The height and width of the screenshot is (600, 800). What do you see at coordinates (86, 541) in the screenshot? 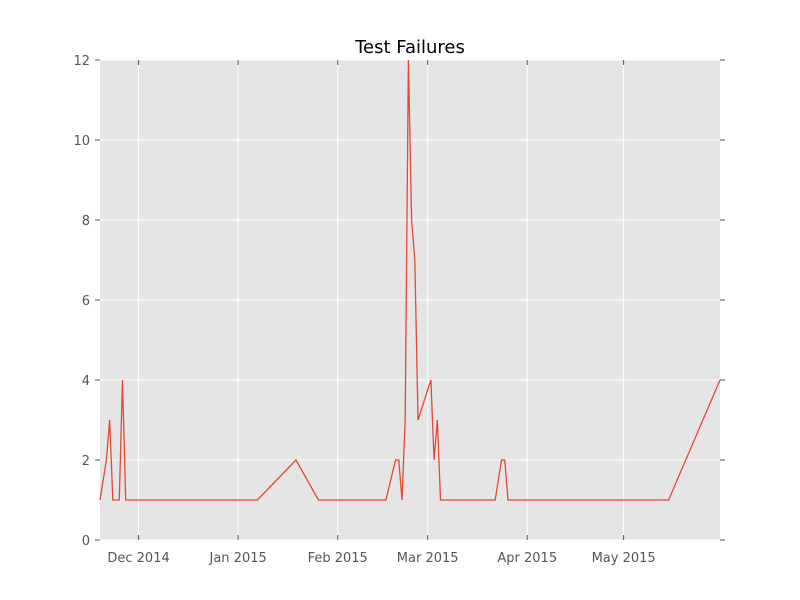
I see `y-tick-label: 0` at bounding box center [86, 541].